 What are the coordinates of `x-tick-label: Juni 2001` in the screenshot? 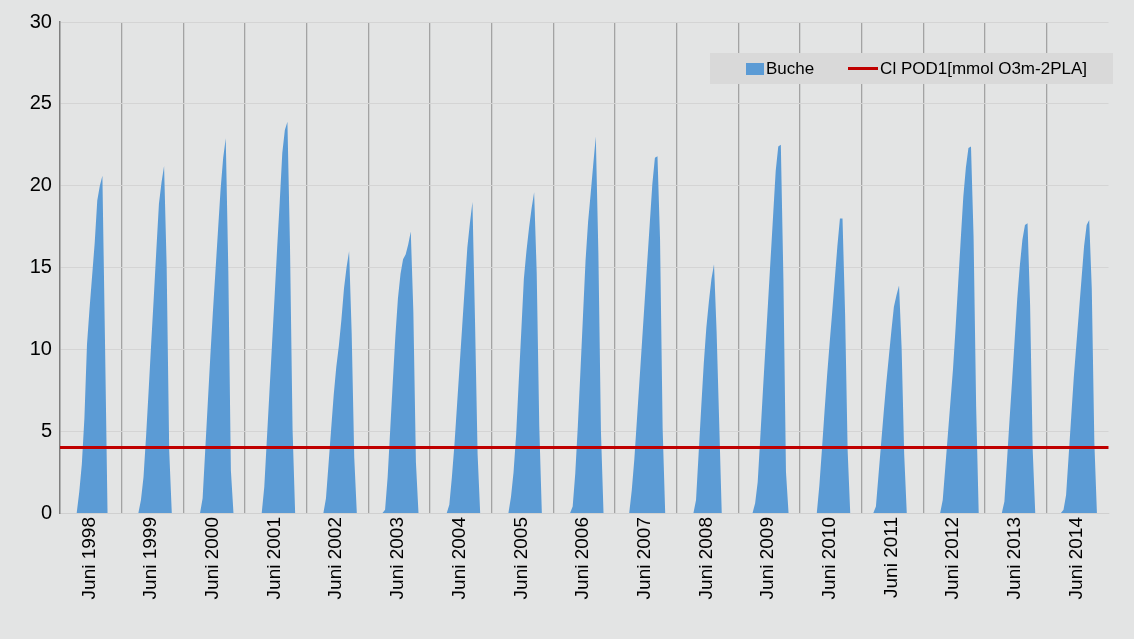 It's located at (273, 558).